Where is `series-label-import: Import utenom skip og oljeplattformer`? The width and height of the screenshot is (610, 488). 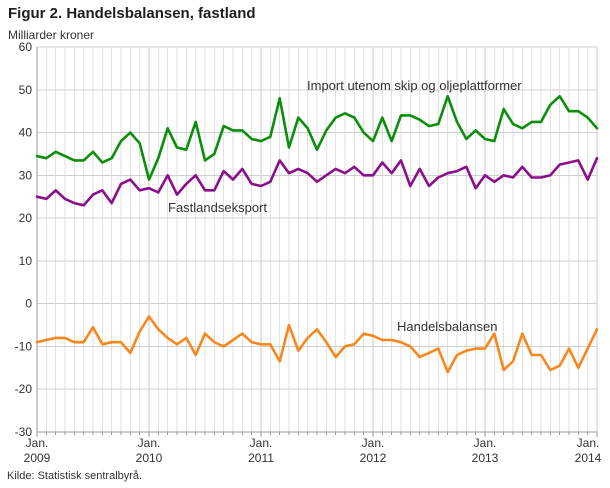
series-label-import: Import utenom skip og oljeplattformer is located at coordinates (414, 85).